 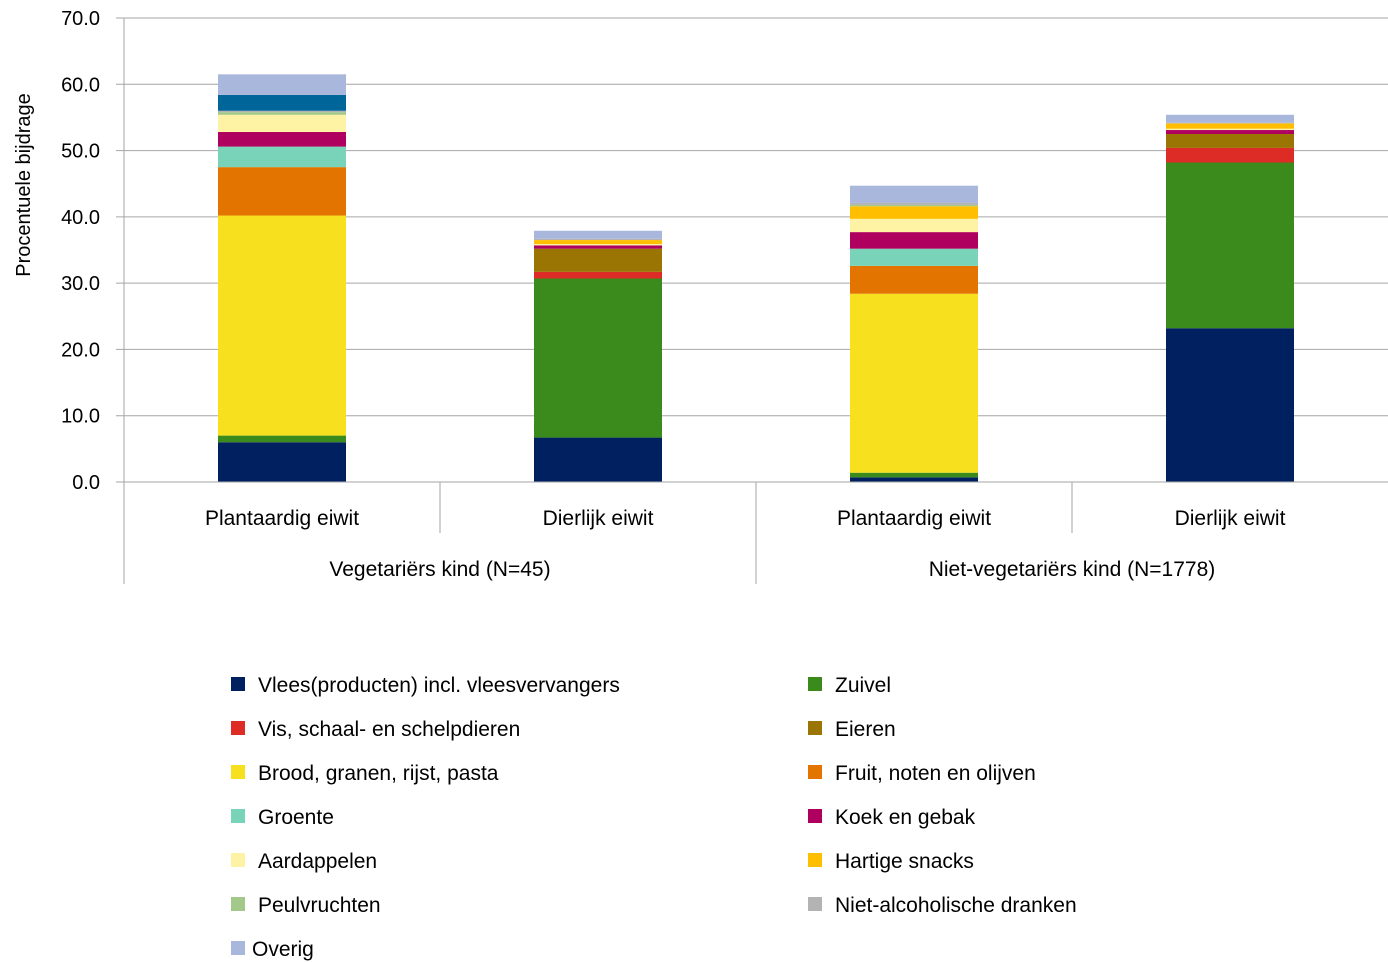 I want to click on x-group-label: Vegetariërs kind (N=45), so click(x=439, y=569).